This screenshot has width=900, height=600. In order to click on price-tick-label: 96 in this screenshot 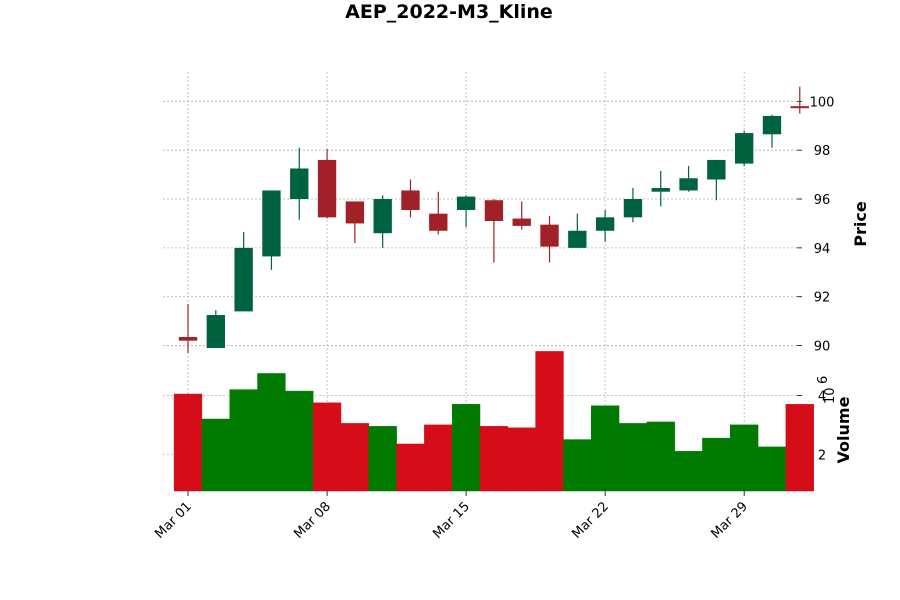, I will do `click(822, 200)`.